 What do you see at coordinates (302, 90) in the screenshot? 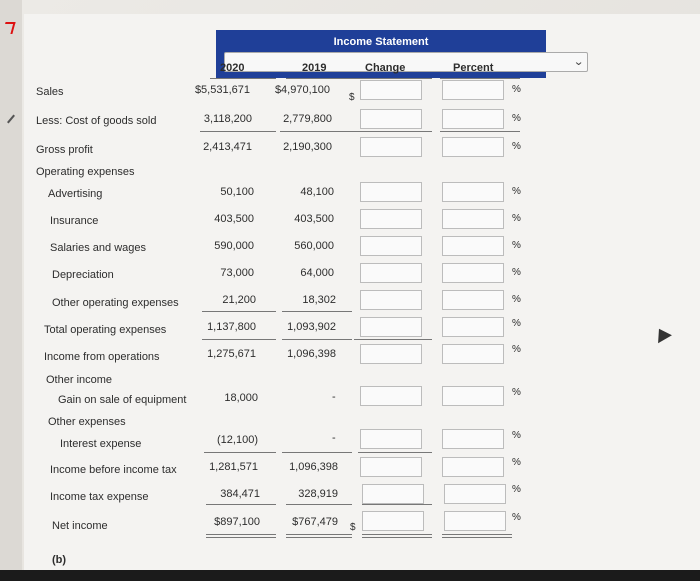
I see `value-2019-sales: $4,970,100` at bounding box center [302, 90].